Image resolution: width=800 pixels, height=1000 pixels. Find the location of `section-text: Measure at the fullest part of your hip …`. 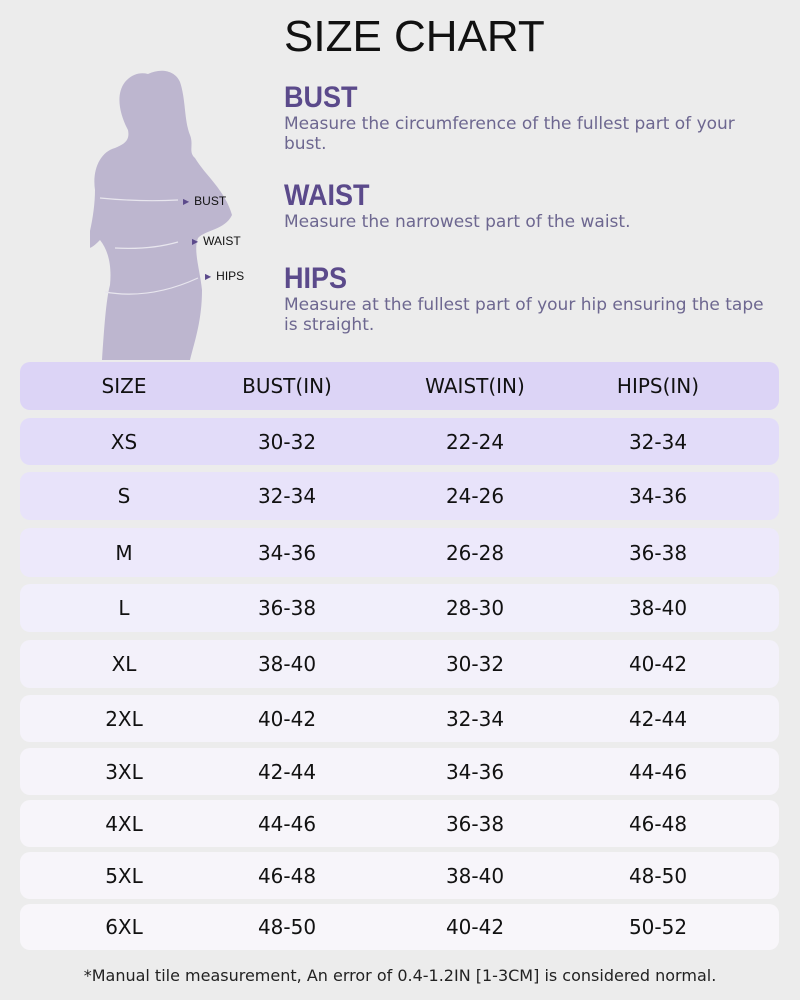

section-text: Measure at the fullest part of your hip … is located at coordinates (524, 315).